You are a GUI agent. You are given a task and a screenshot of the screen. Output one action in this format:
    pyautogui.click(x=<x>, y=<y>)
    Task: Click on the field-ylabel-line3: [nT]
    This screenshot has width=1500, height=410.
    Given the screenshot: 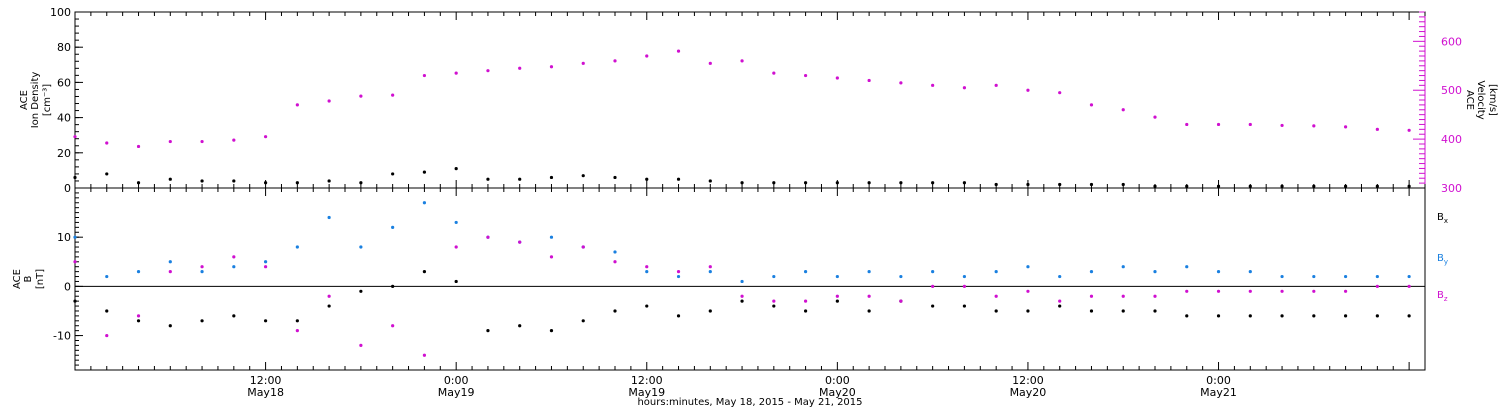 What is the action you would take?
    pyautogui.click(x=40, y=279)
    